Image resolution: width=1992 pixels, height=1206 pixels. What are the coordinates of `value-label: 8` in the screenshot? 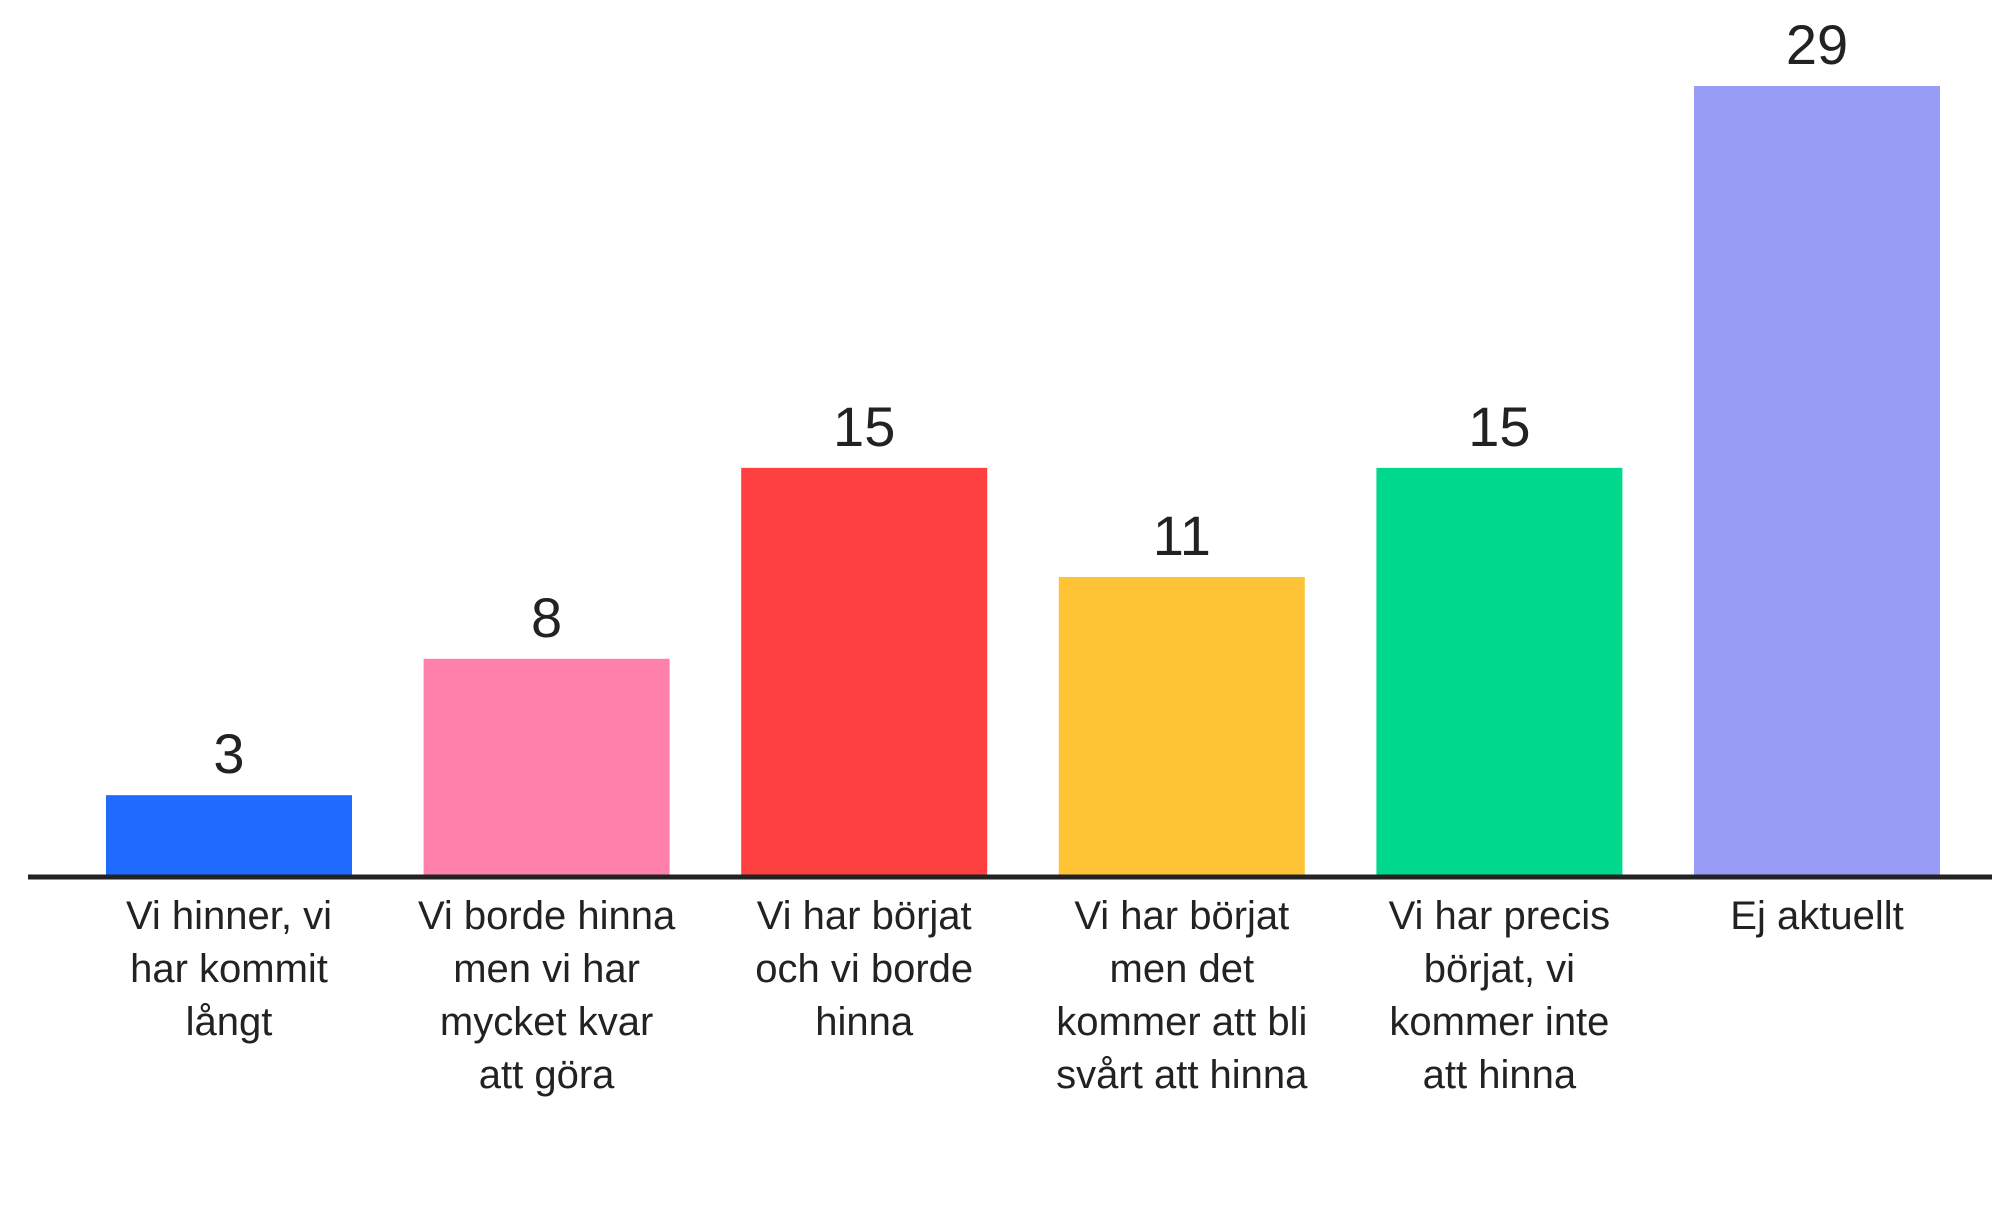 It's located at (546, 617).